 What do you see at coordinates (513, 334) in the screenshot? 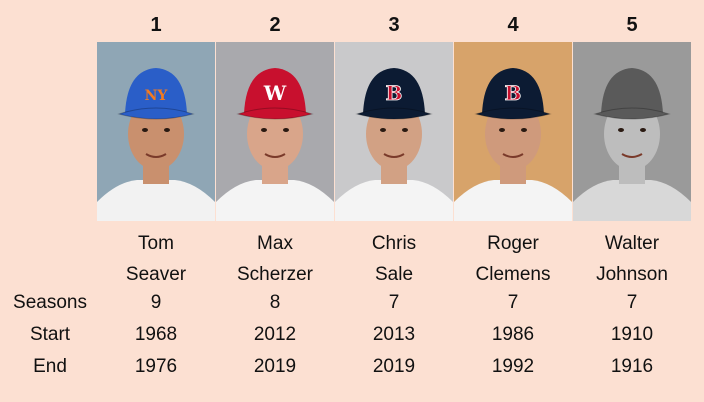
I see `cell-start: 1986` at bounding box center [513, 334].